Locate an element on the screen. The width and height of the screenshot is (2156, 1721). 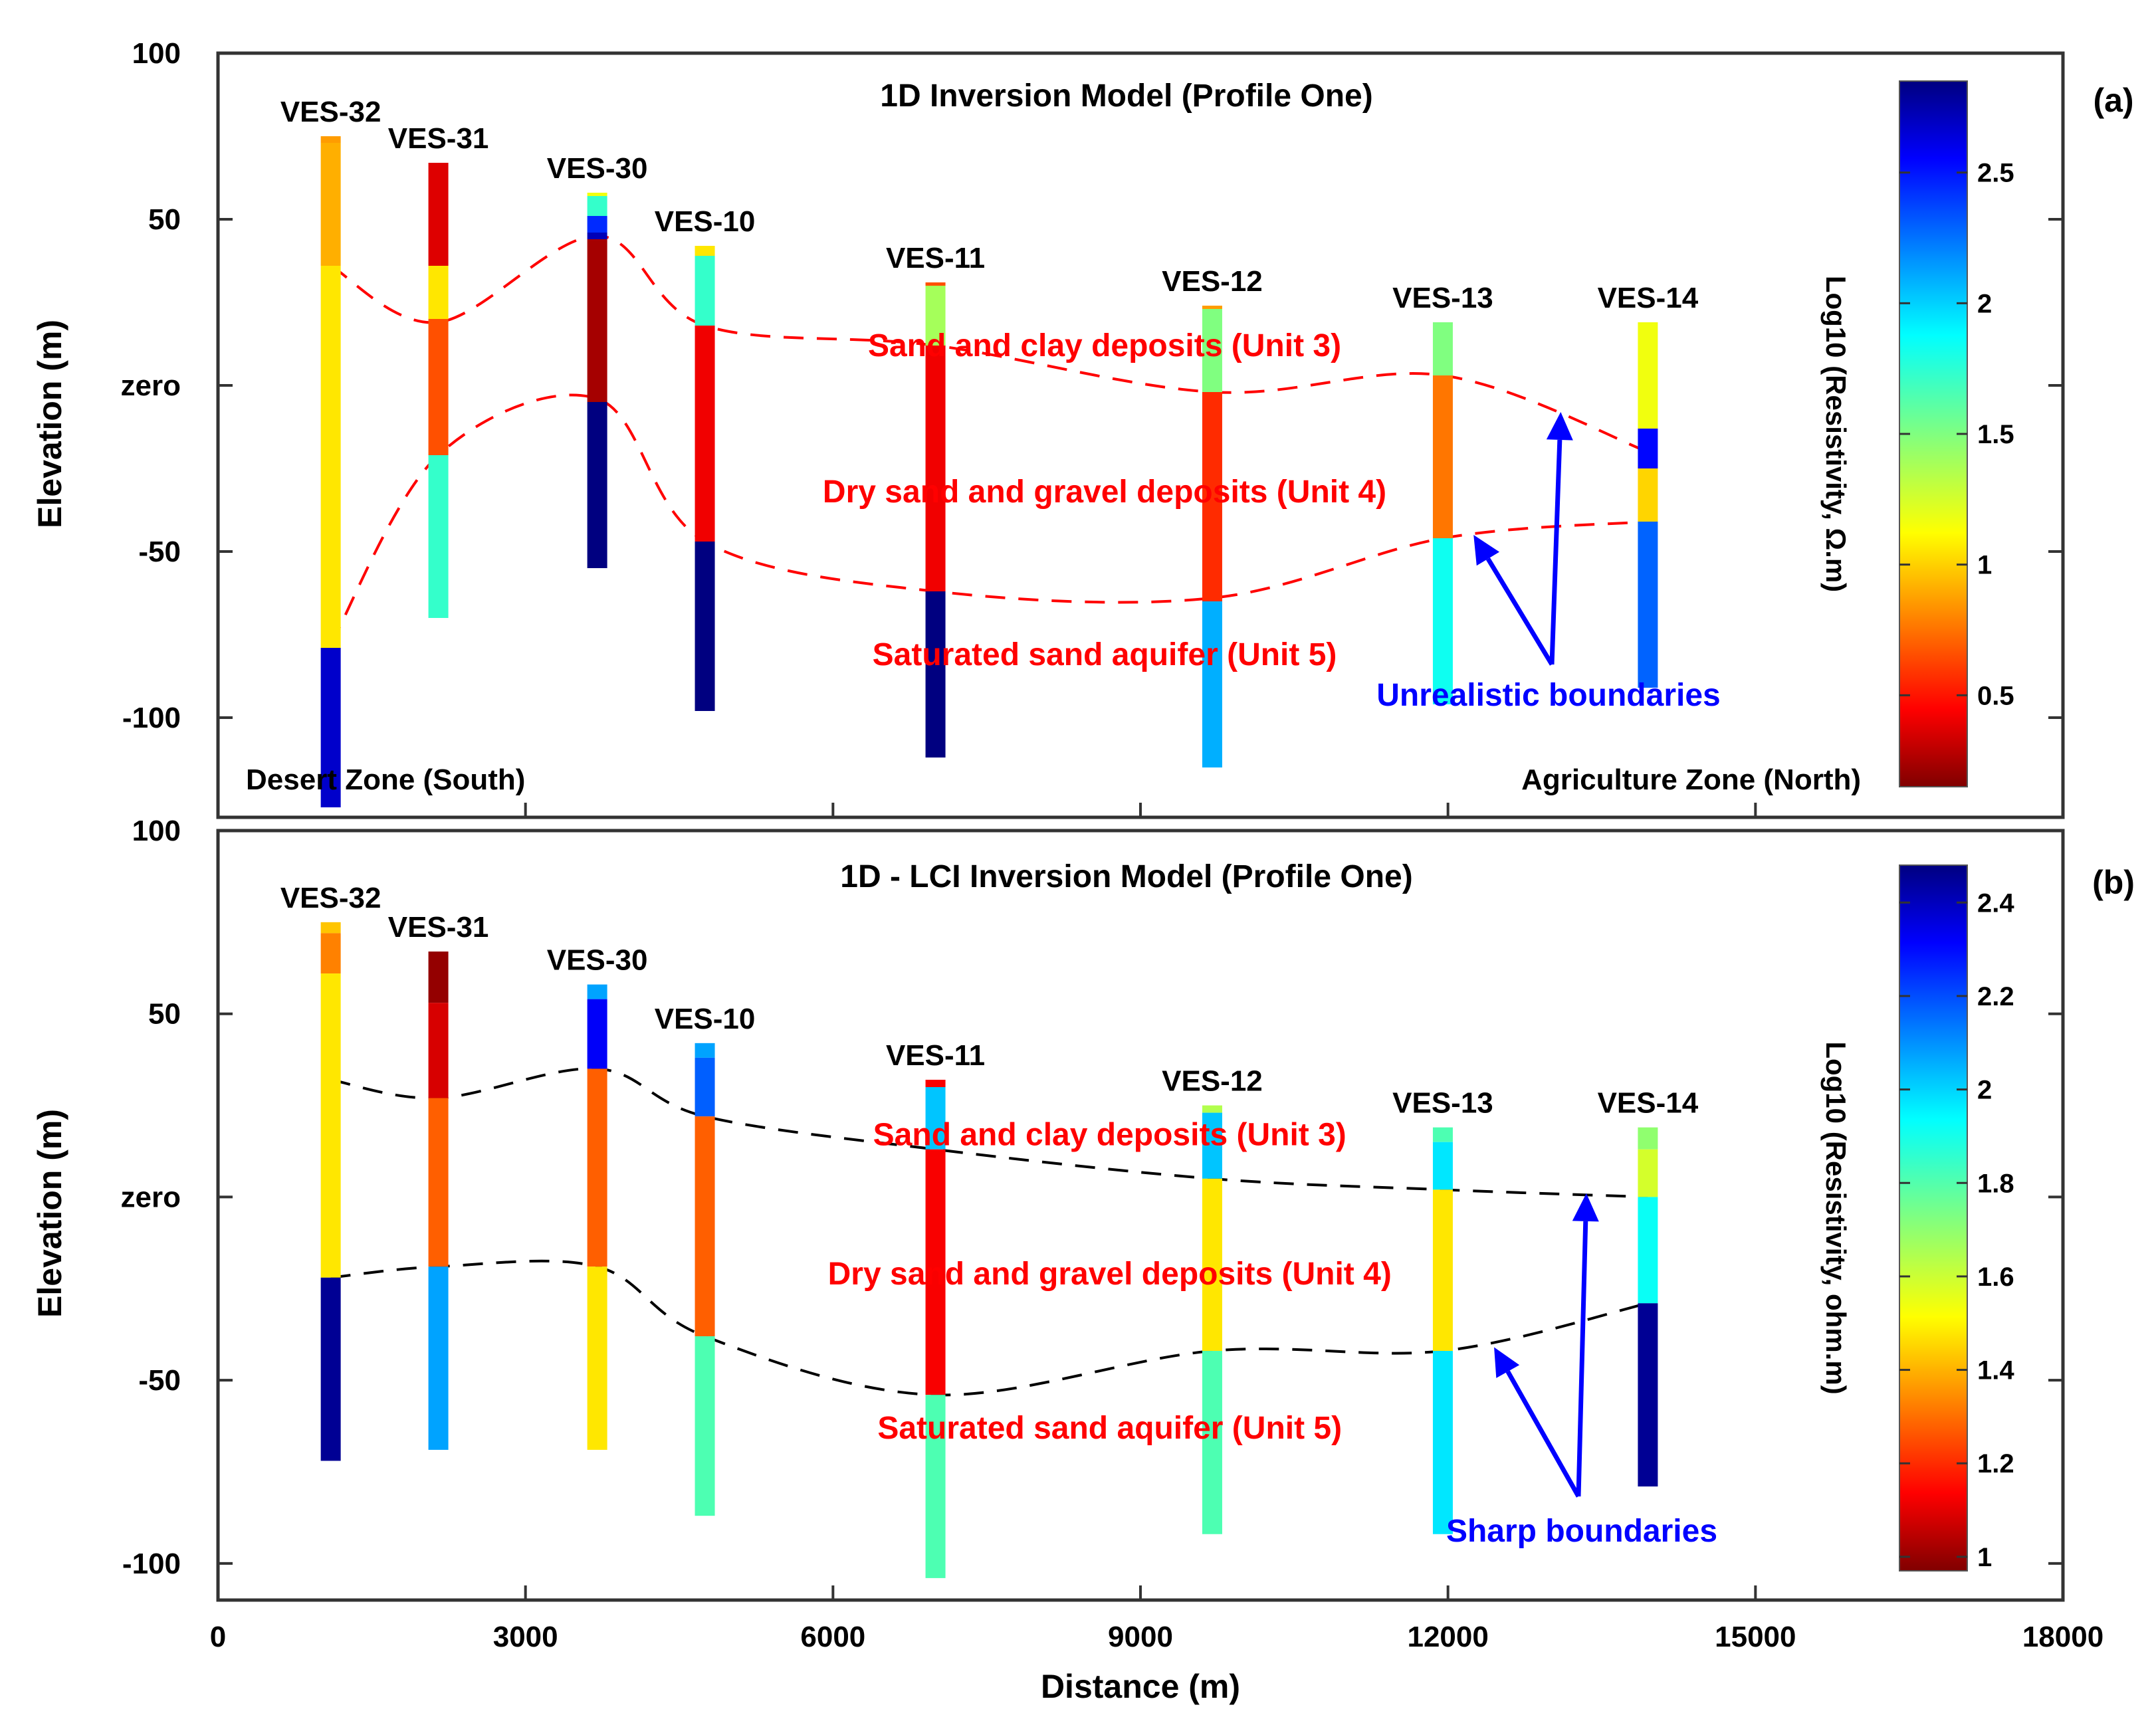
colorbar-tick-label: 1.6 is located at coordinates (1995, 1277).